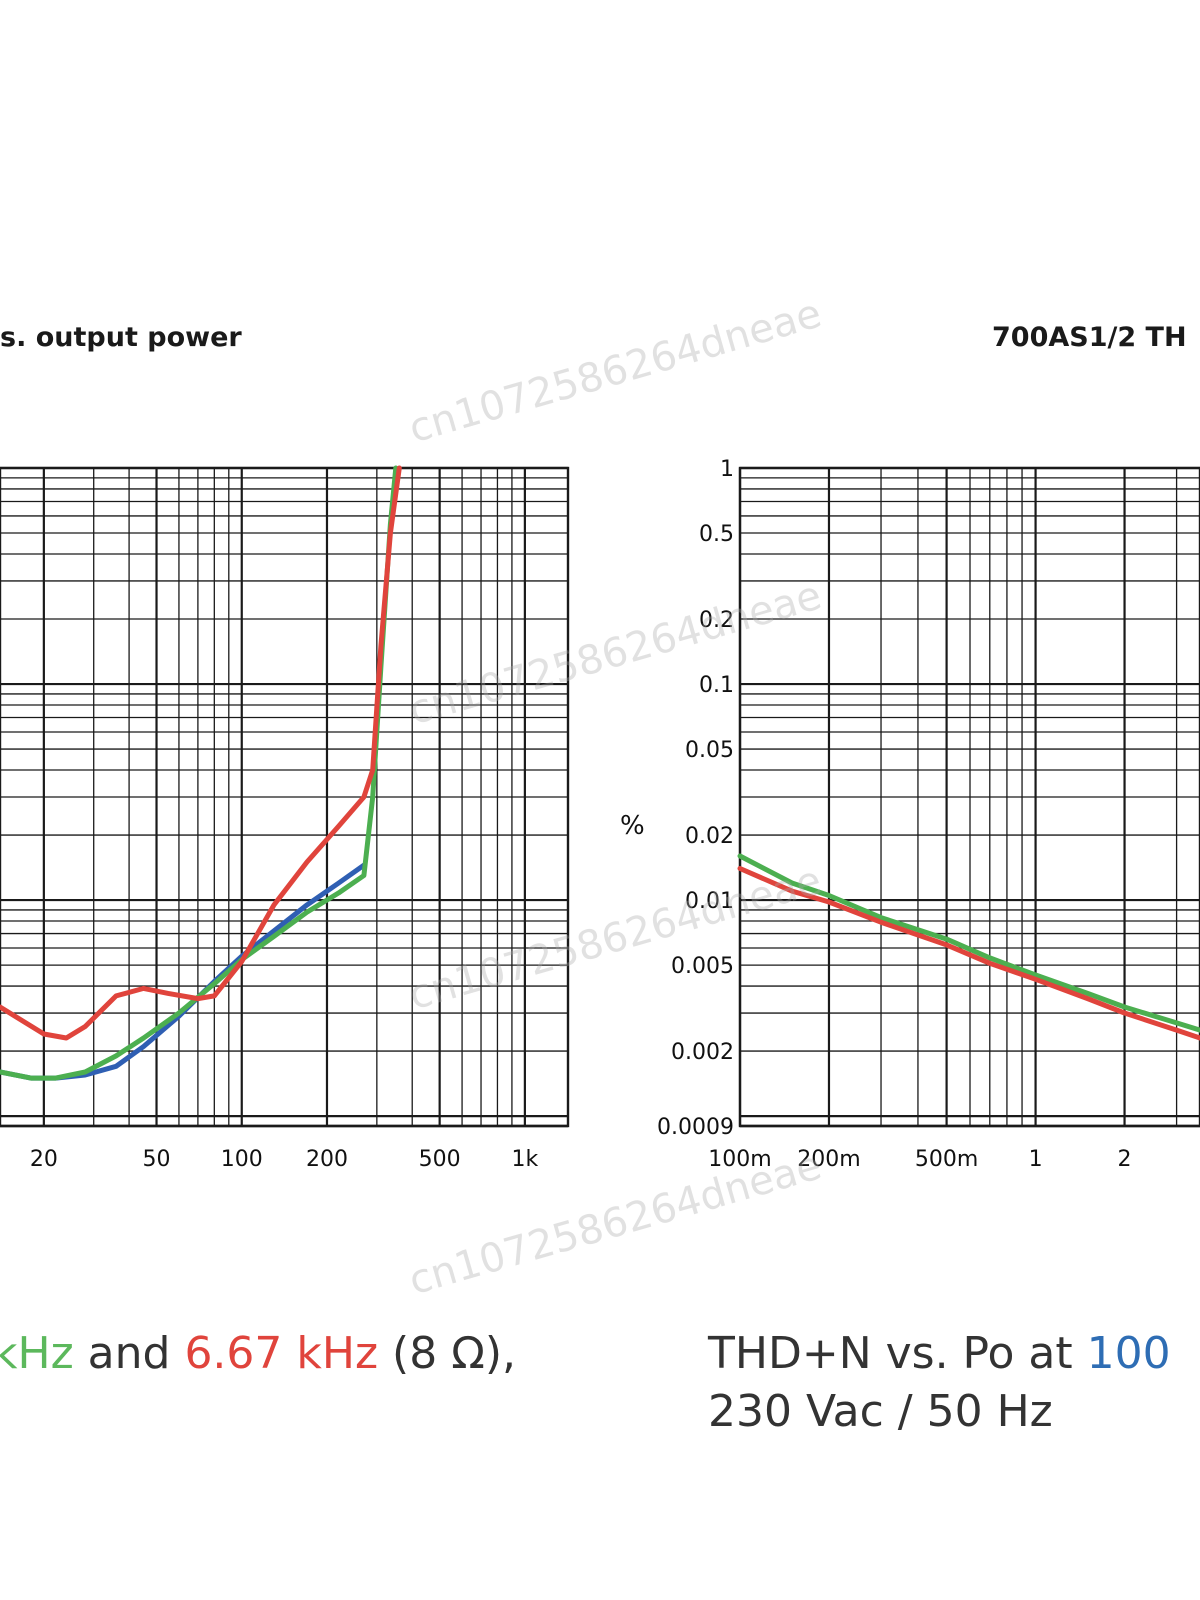 The image size is (1200, 1600). Describe the element at coordinates (702, 966) in the screenshot. I see `right-y-tick-label: 0.005` at that location.